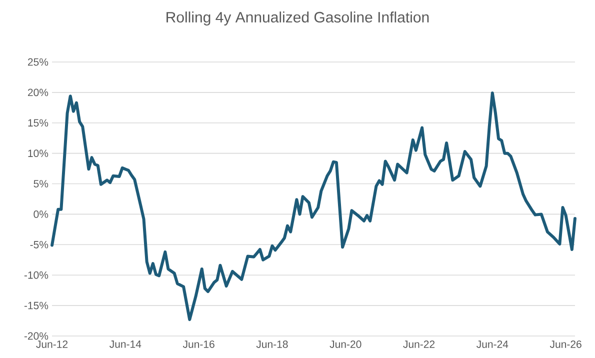  What do you see at coordinates (272, 344) in the screenshot?
I see `x-tick-label: Jun-18` at bounding box center [272, 344].